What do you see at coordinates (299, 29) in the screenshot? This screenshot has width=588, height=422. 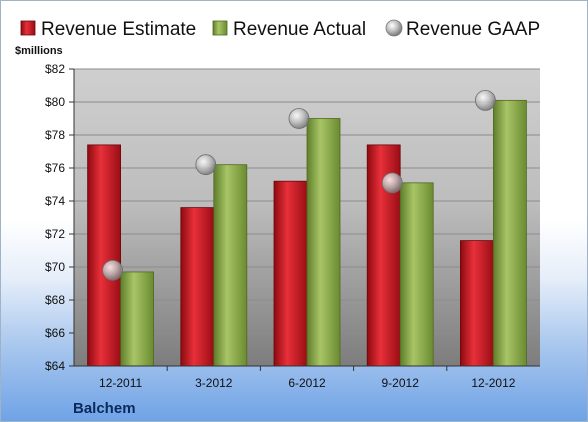 I see `legend-label: Revenue Actual` at bounding box center [299, 29].